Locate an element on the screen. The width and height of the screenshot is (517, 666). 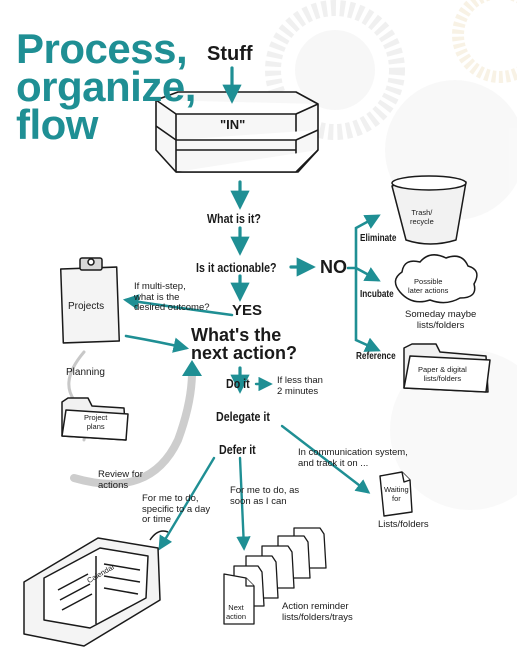
do-it-note: If less than 2 minutes is located at coordinates (300, 386).